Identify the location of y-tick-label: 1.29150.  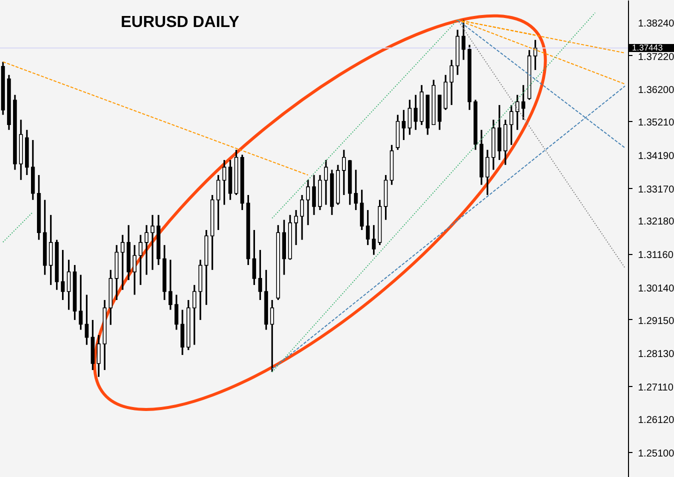
(656, 321).